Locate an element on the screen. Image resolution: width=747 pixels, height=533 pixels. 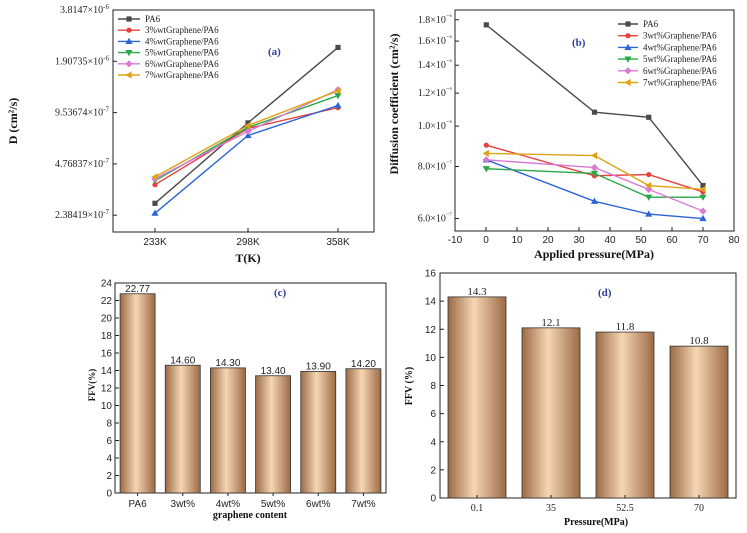
b-xtick-label: 60 is located at coordinates (672, 240).